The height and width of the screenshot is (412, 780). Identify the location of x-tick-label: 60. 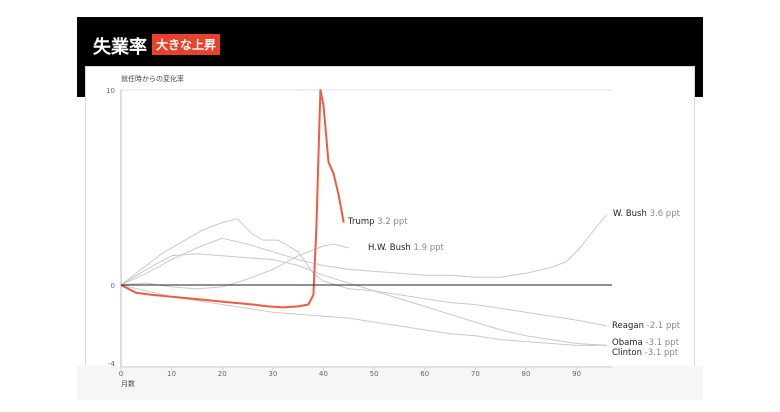
(424, 374).